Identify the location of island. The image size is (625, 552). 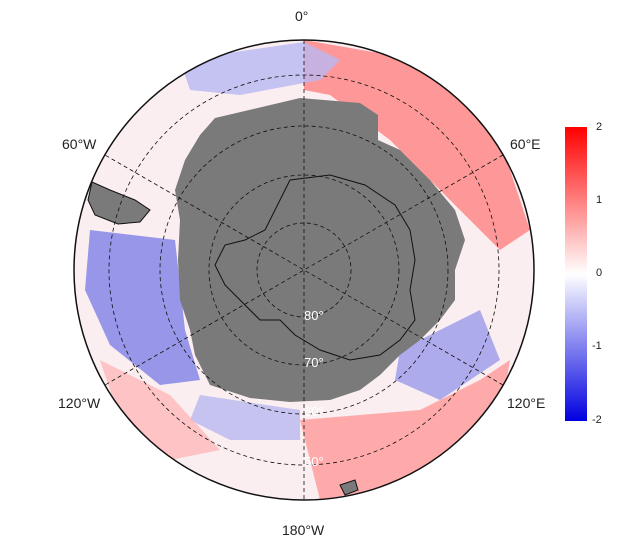
(349, 487).